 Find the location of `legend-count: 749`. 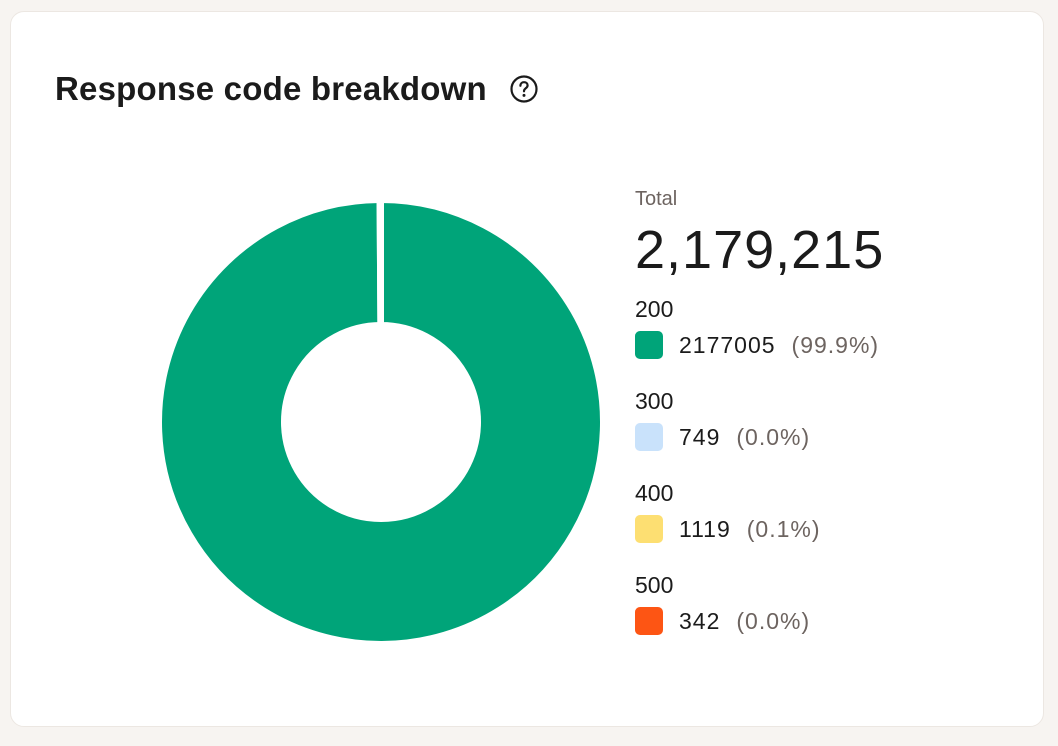

legend-count: 749 is located at coordinates (700, 436).